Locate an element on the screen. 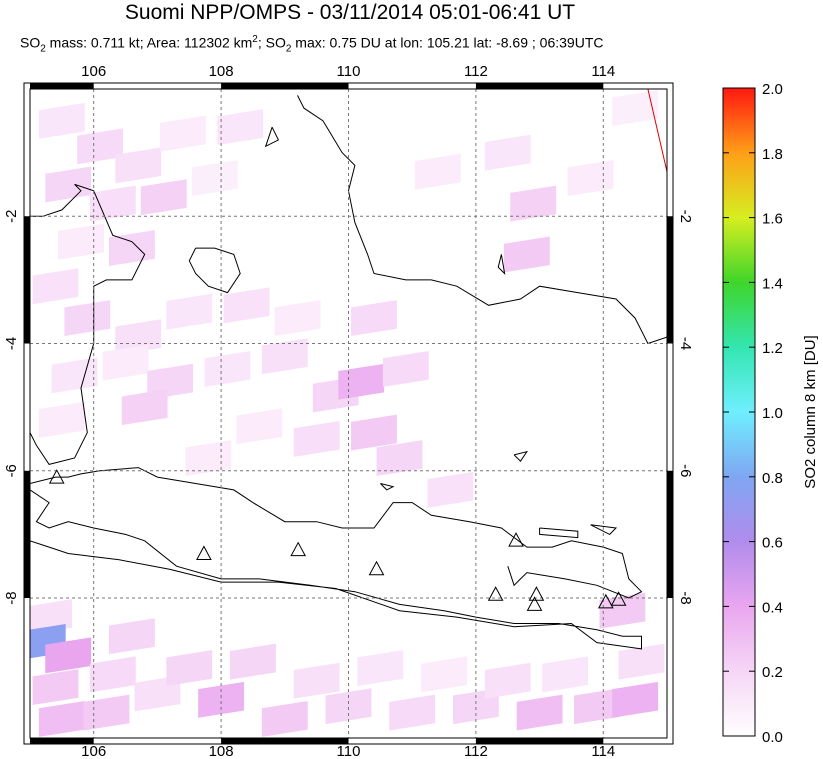 The width and height of the screenshot is (823, 759). x-tick-label-bottom: 108 is located at coordinates (221, 751).